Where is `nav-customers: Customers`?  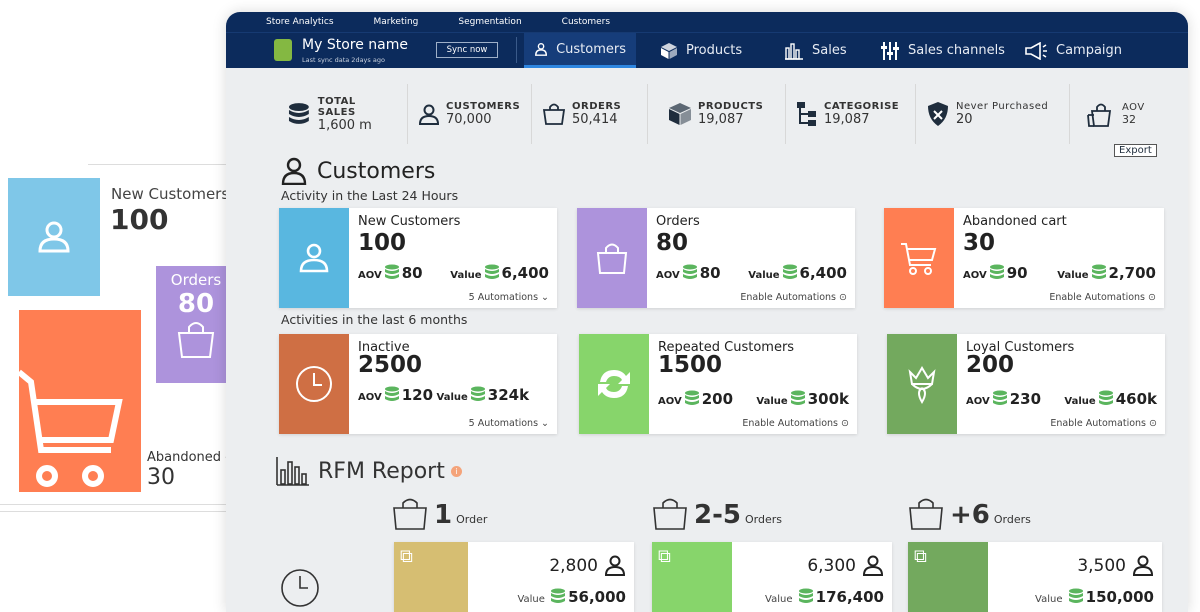
nav-customers: Customers is located at coordinates (580, 50).